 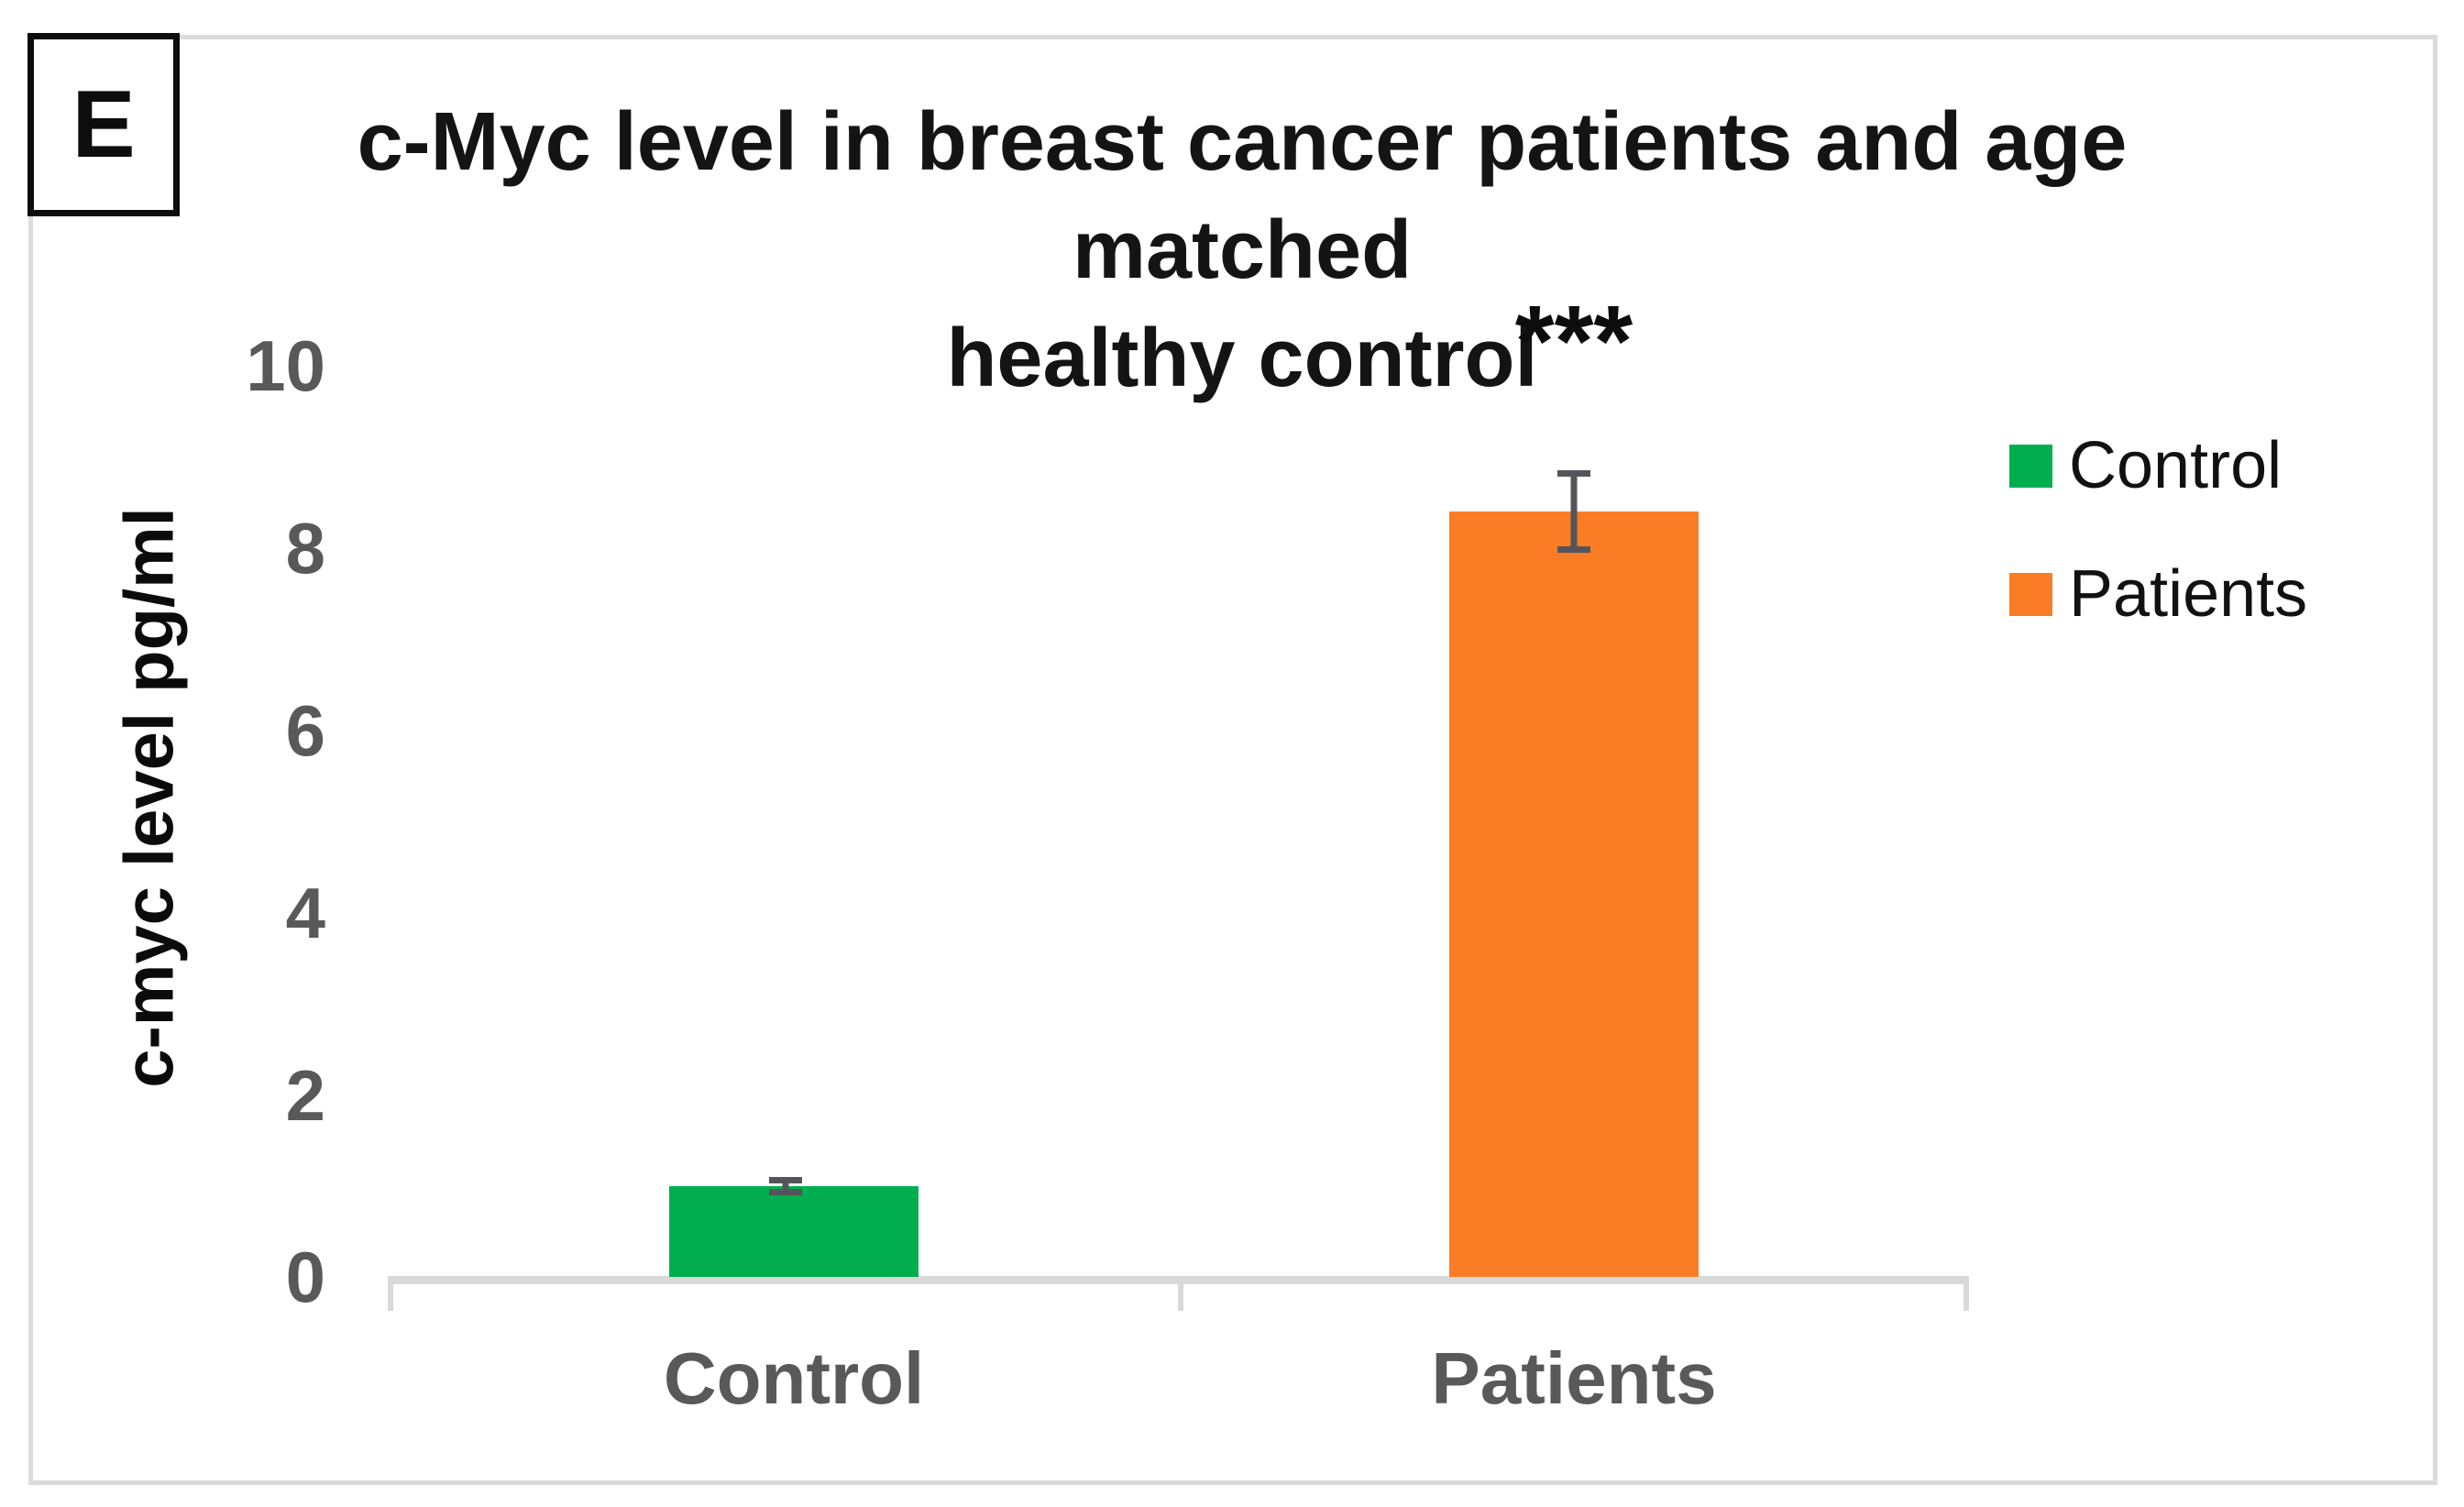 I want to click on y-tick-label-8: 8, so click(x=305, y=548).